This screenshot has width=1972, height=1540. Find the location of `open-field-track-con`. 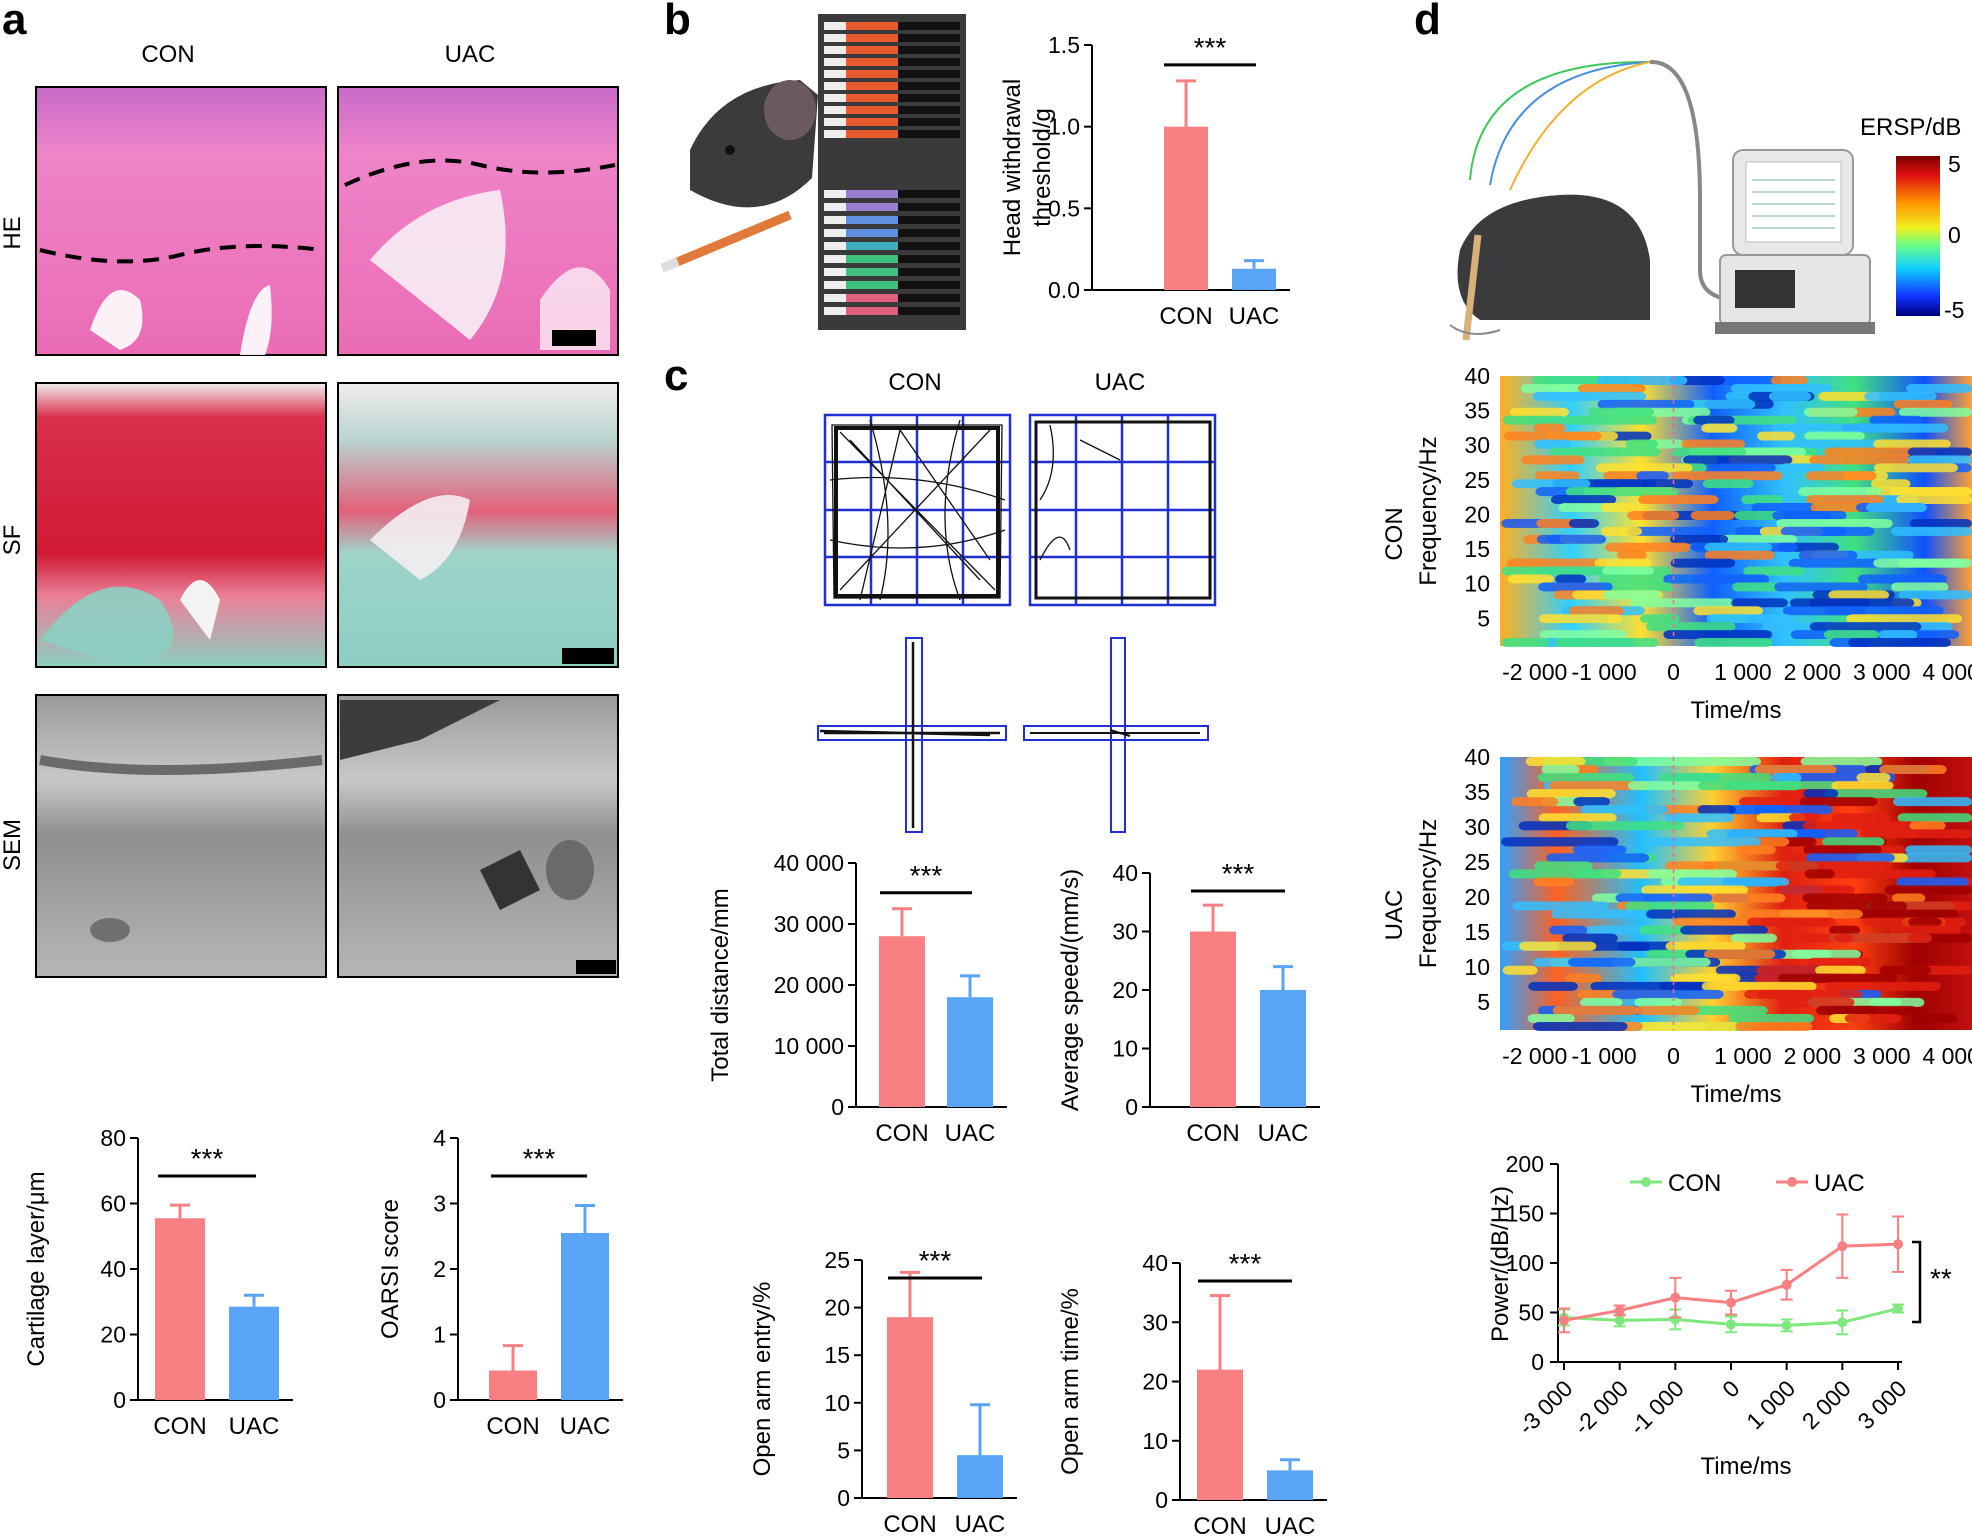

open-field-track-con is located at coordinates (917, 510).